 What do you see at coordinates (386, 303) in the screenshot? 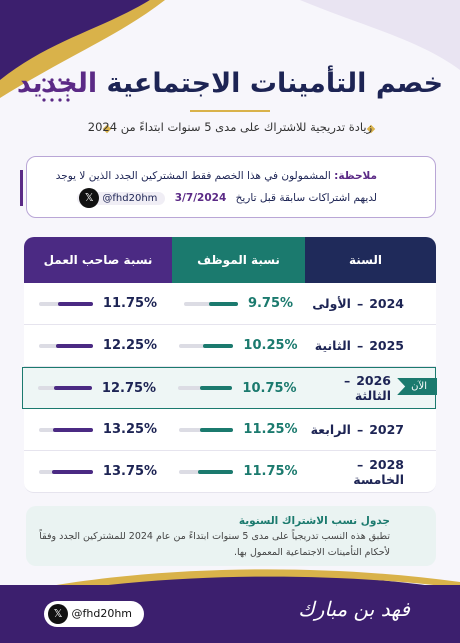
I see `year: 2024` at bounding box center [386, 303].